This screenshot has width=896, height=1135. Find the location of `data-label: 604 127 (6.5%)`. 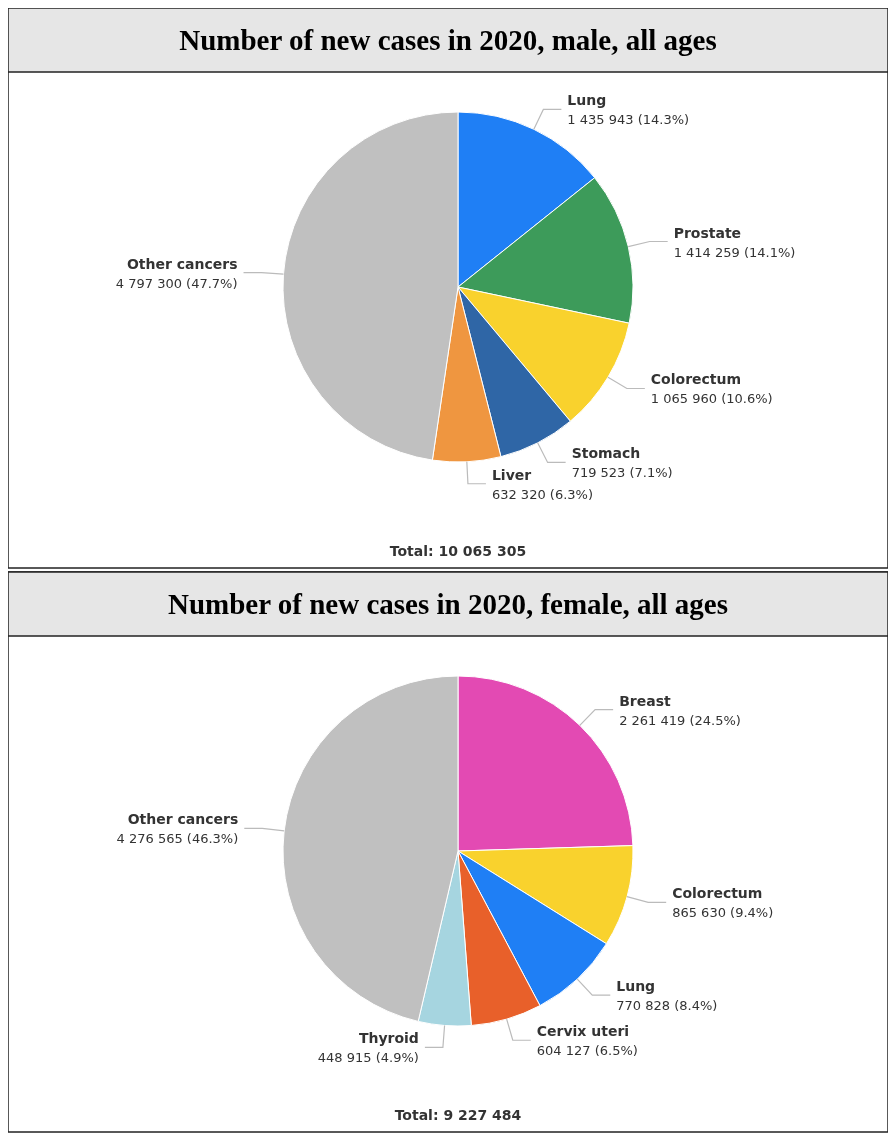

data-label: 604 127 (6.5%) is located at coordinates (587, 1051).